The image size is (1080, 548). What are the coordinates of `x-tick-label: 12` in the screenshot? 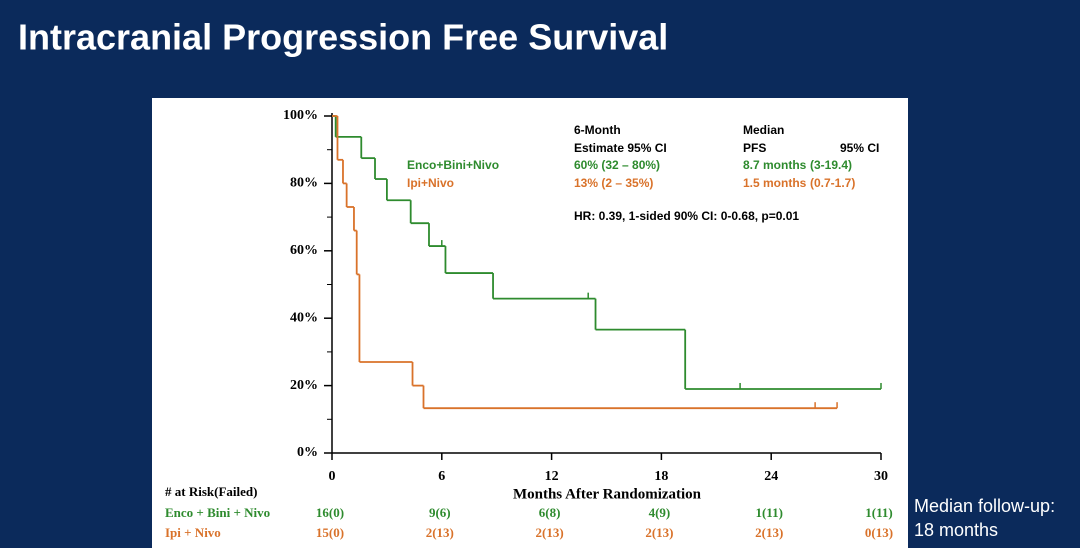 It's located at (552, 476).